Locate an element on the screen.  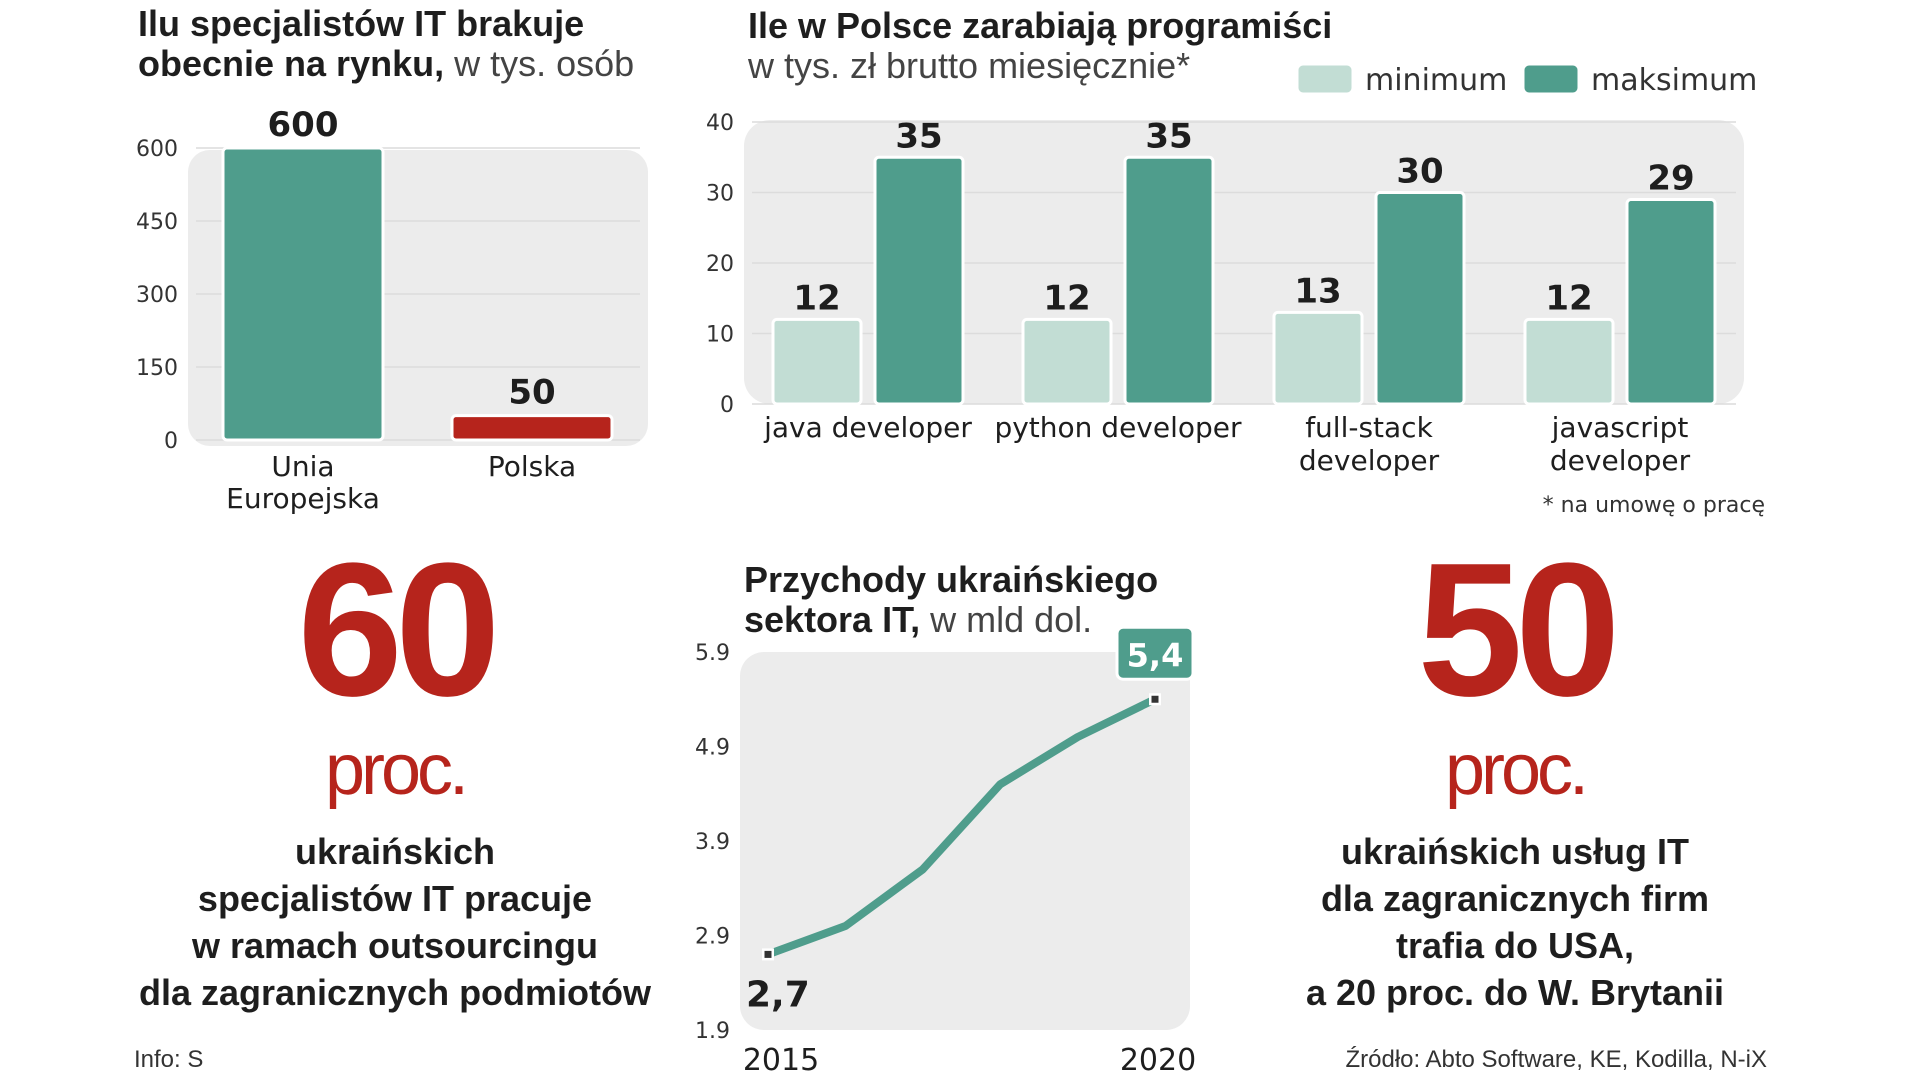
chart1-category-label: Polska is located at coordinates (532, 466).